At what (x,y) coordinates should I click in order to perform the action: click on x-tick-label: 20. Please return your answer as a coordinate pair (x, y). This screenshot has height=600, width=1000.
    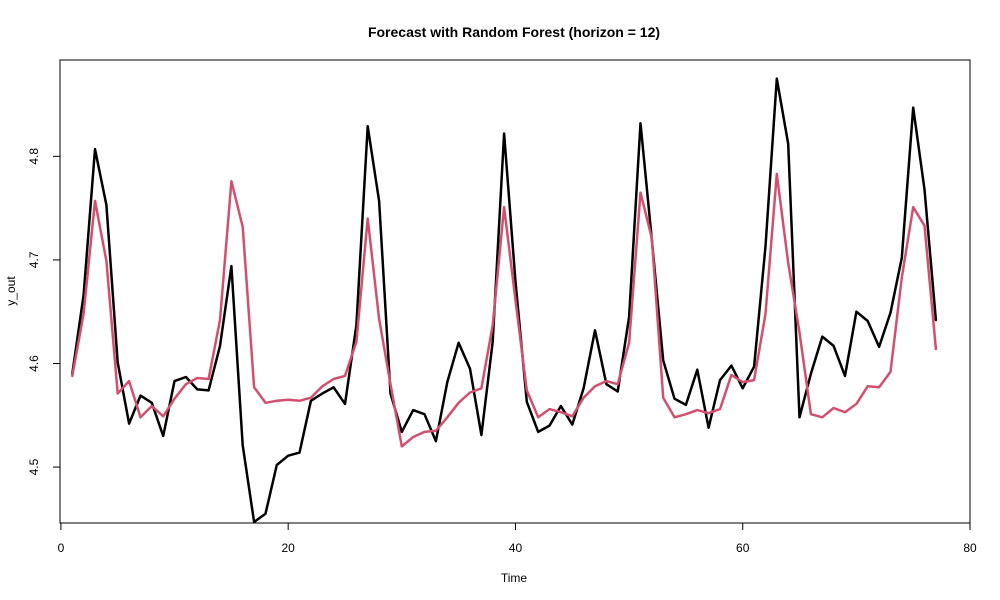
    Looking at the image, I should click on (289, 548).